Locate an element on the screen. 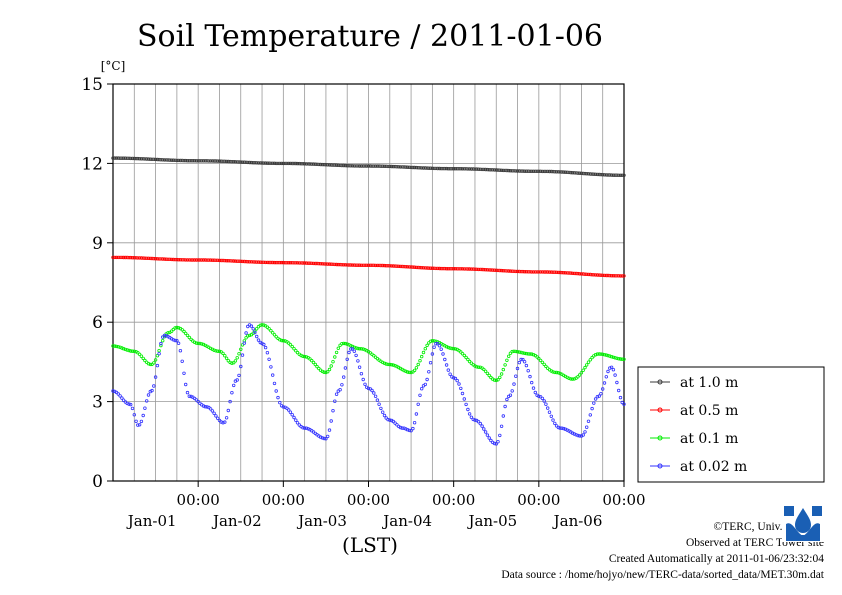 Image resolution: width=842 pixels, height=595 pixels. legend-label: at 0.5 m is located at coordinates (709, 411).